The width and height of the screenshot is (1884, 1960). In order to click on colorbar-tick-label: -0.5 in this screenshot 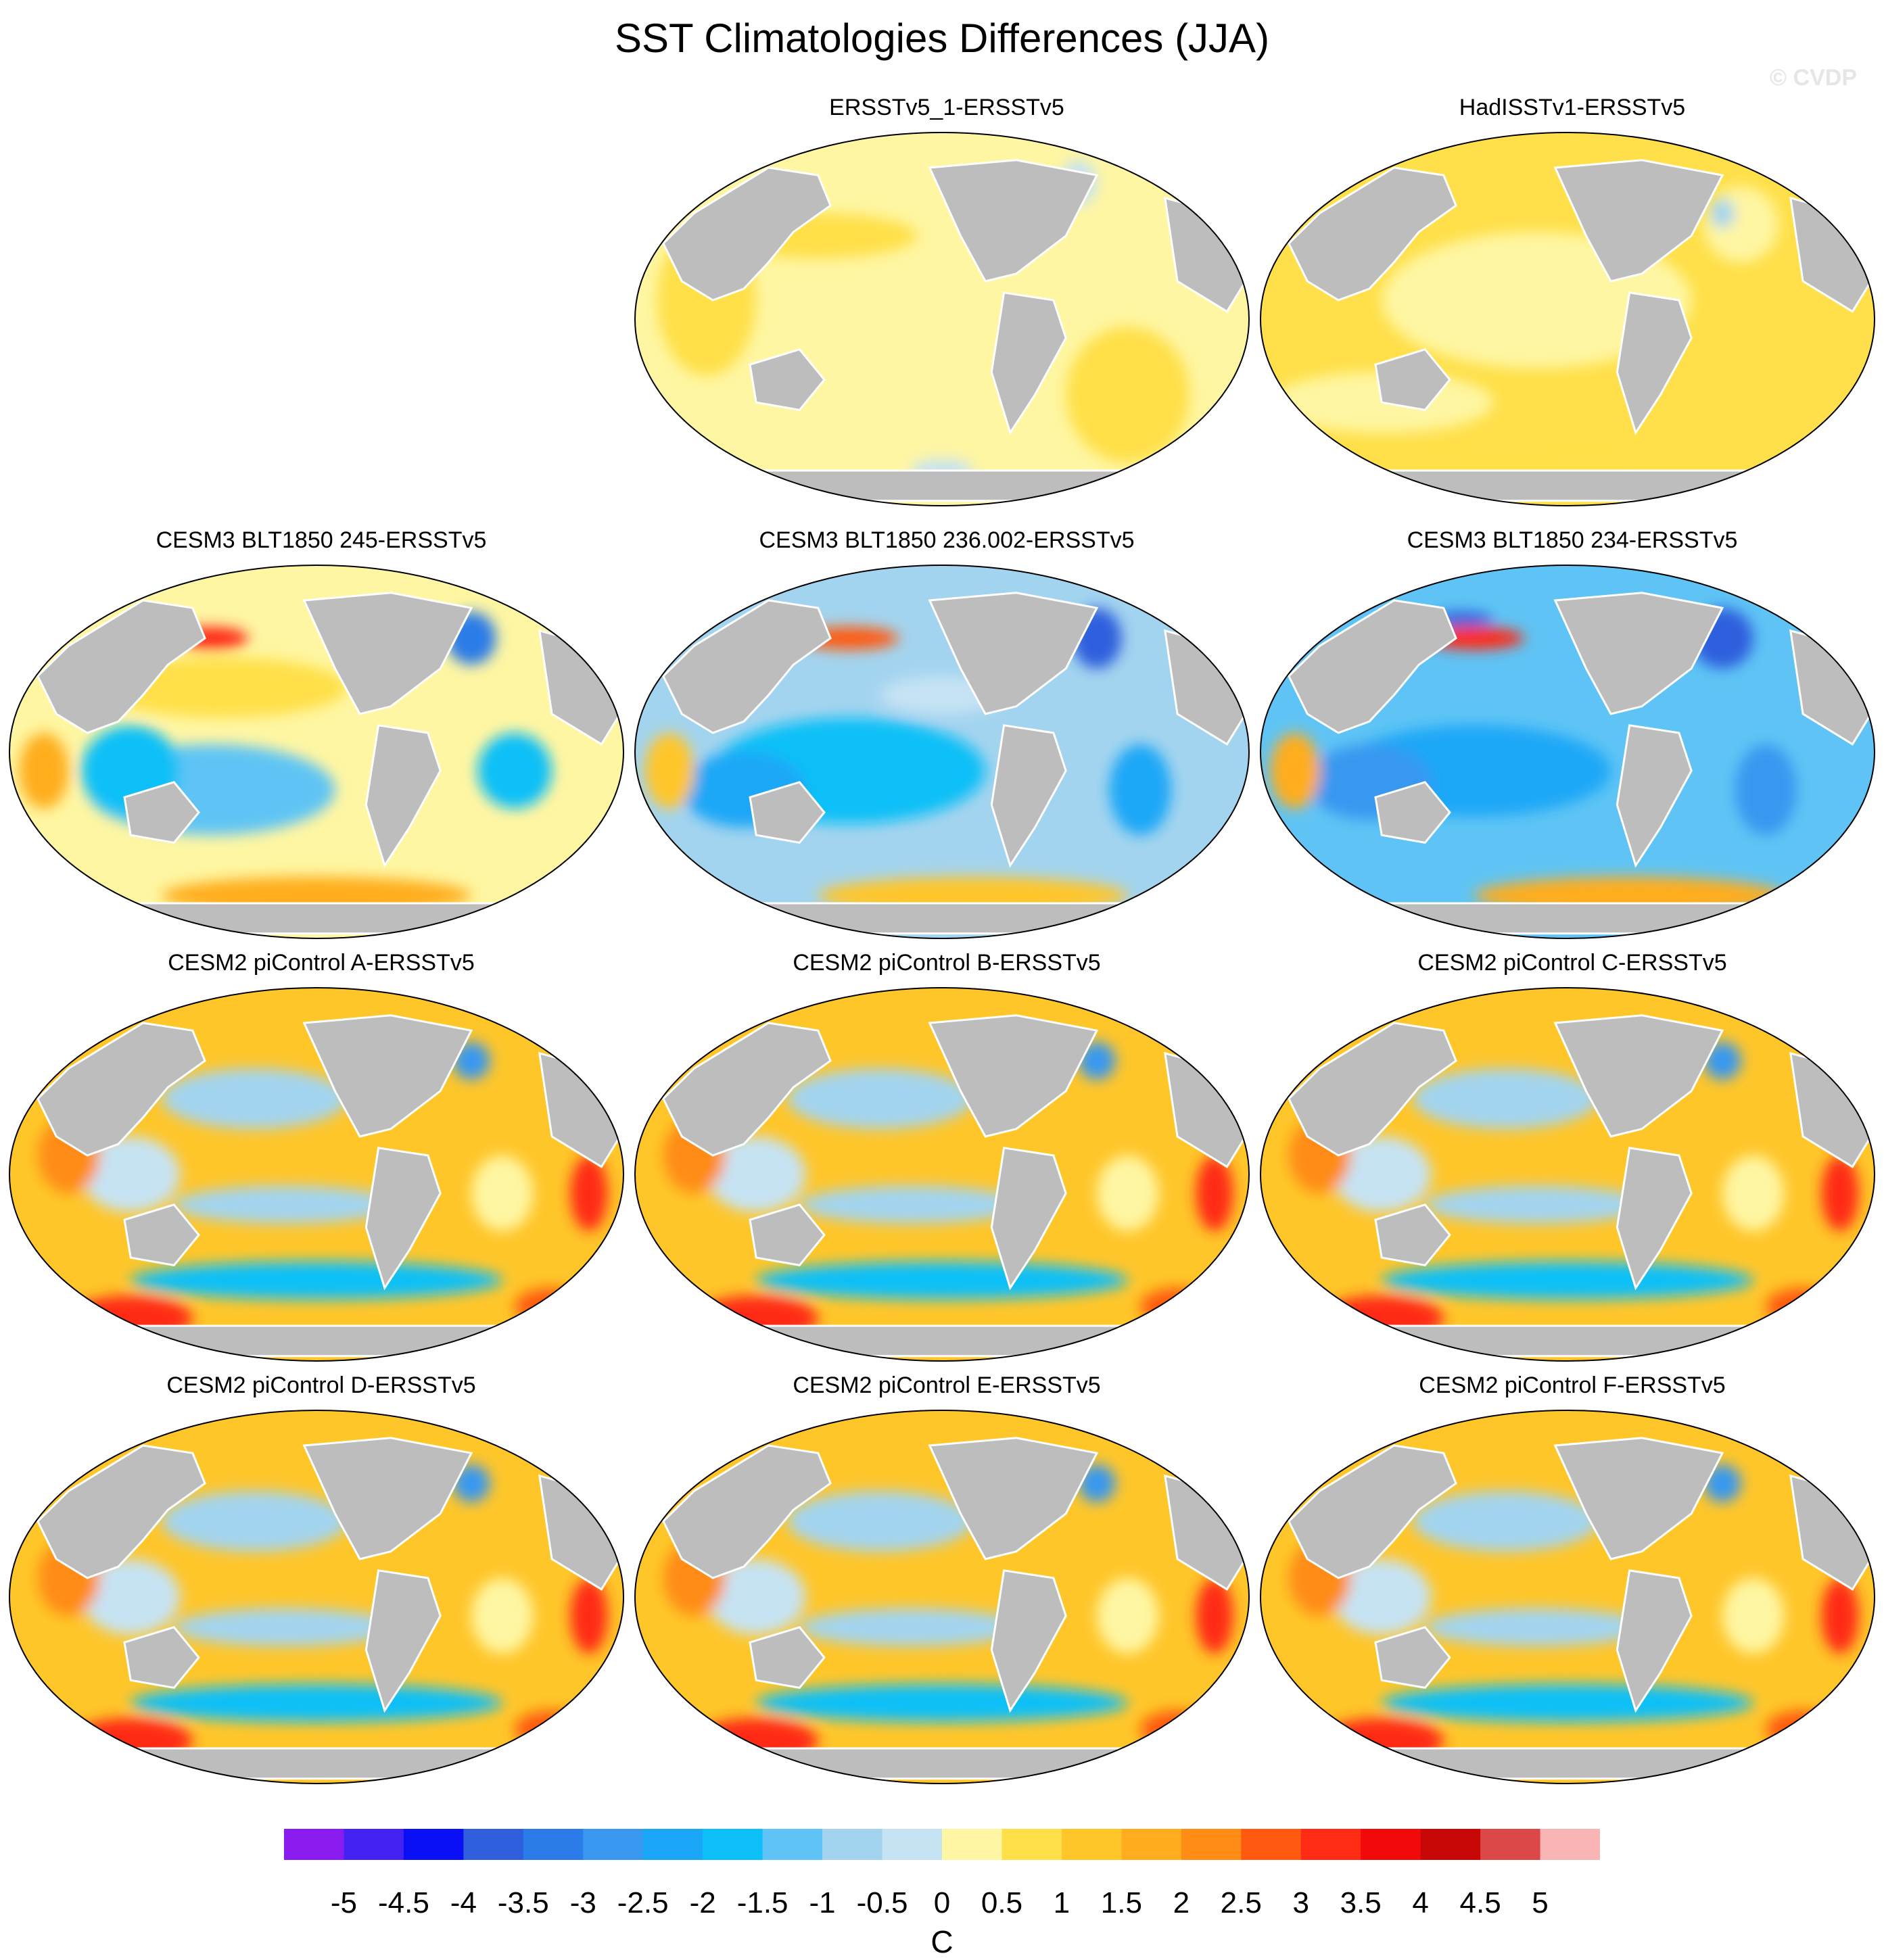, I will do `click(882, 1902)`.